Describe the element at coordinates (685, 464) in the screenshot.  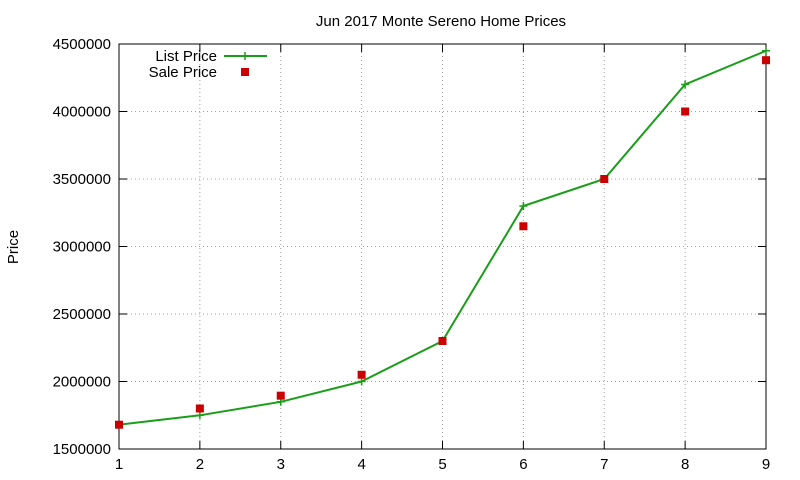
I see `x-tick-label: 8` at that location.